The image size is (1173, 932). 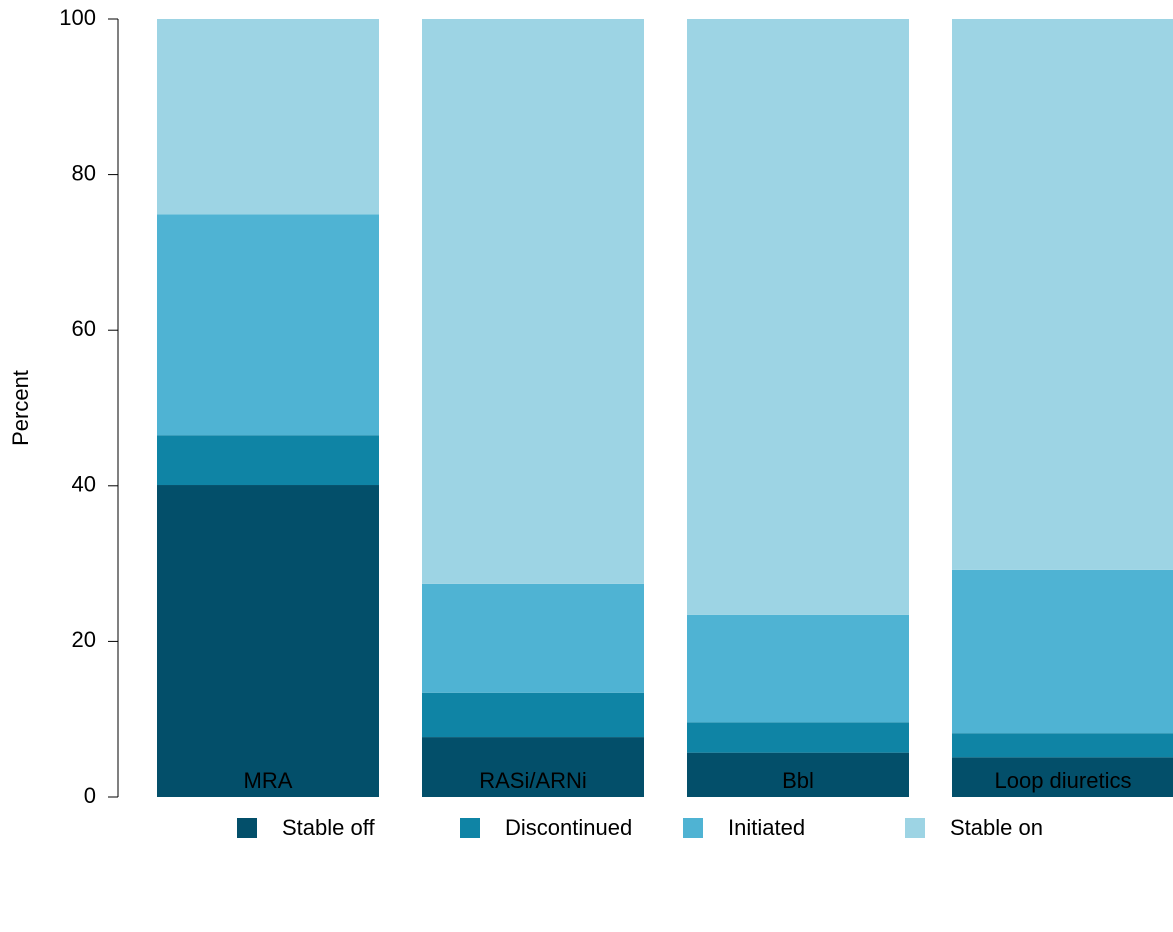 What do you see at coordinates (20, 408) in the screenshot?
I see `y-axis-label: Percent` at bounding box center [20, 408].